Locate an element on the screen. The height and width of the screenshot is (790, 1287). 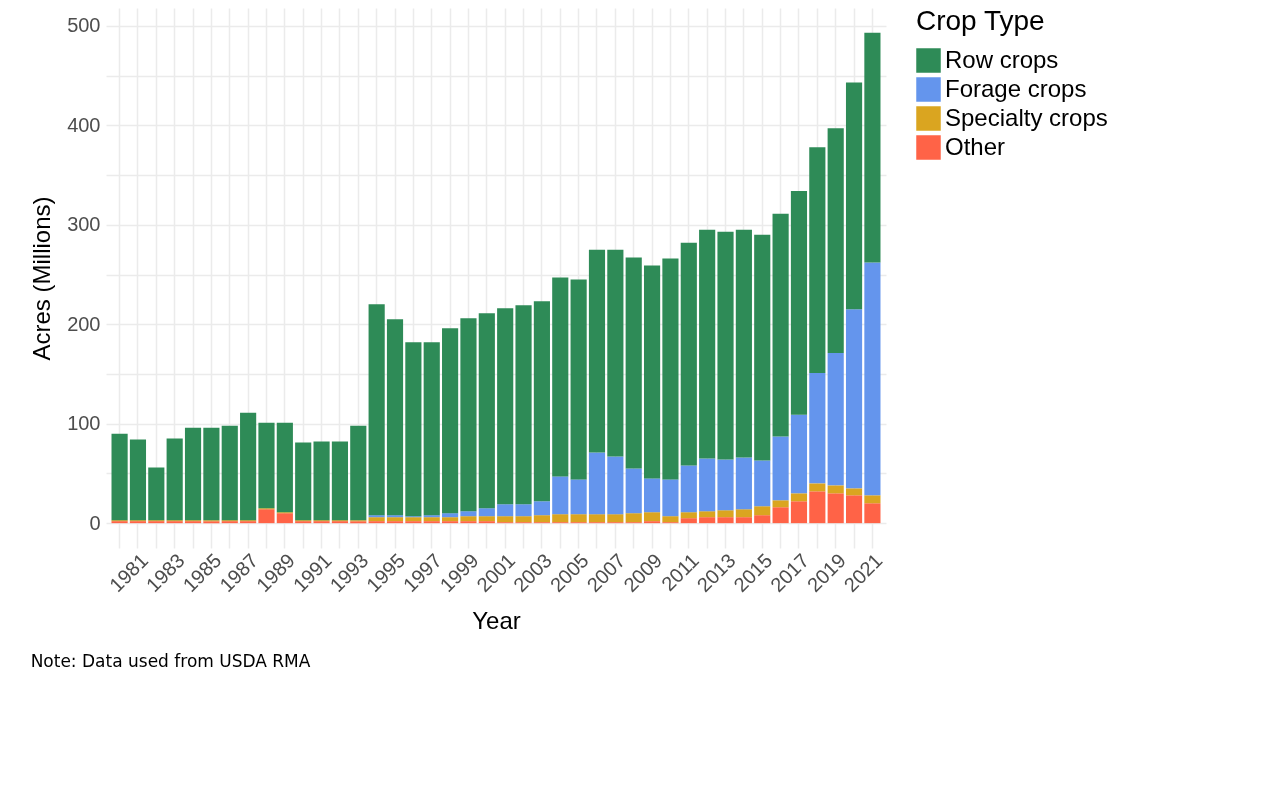
legend-label: Other is located at coordinates (975, 146).